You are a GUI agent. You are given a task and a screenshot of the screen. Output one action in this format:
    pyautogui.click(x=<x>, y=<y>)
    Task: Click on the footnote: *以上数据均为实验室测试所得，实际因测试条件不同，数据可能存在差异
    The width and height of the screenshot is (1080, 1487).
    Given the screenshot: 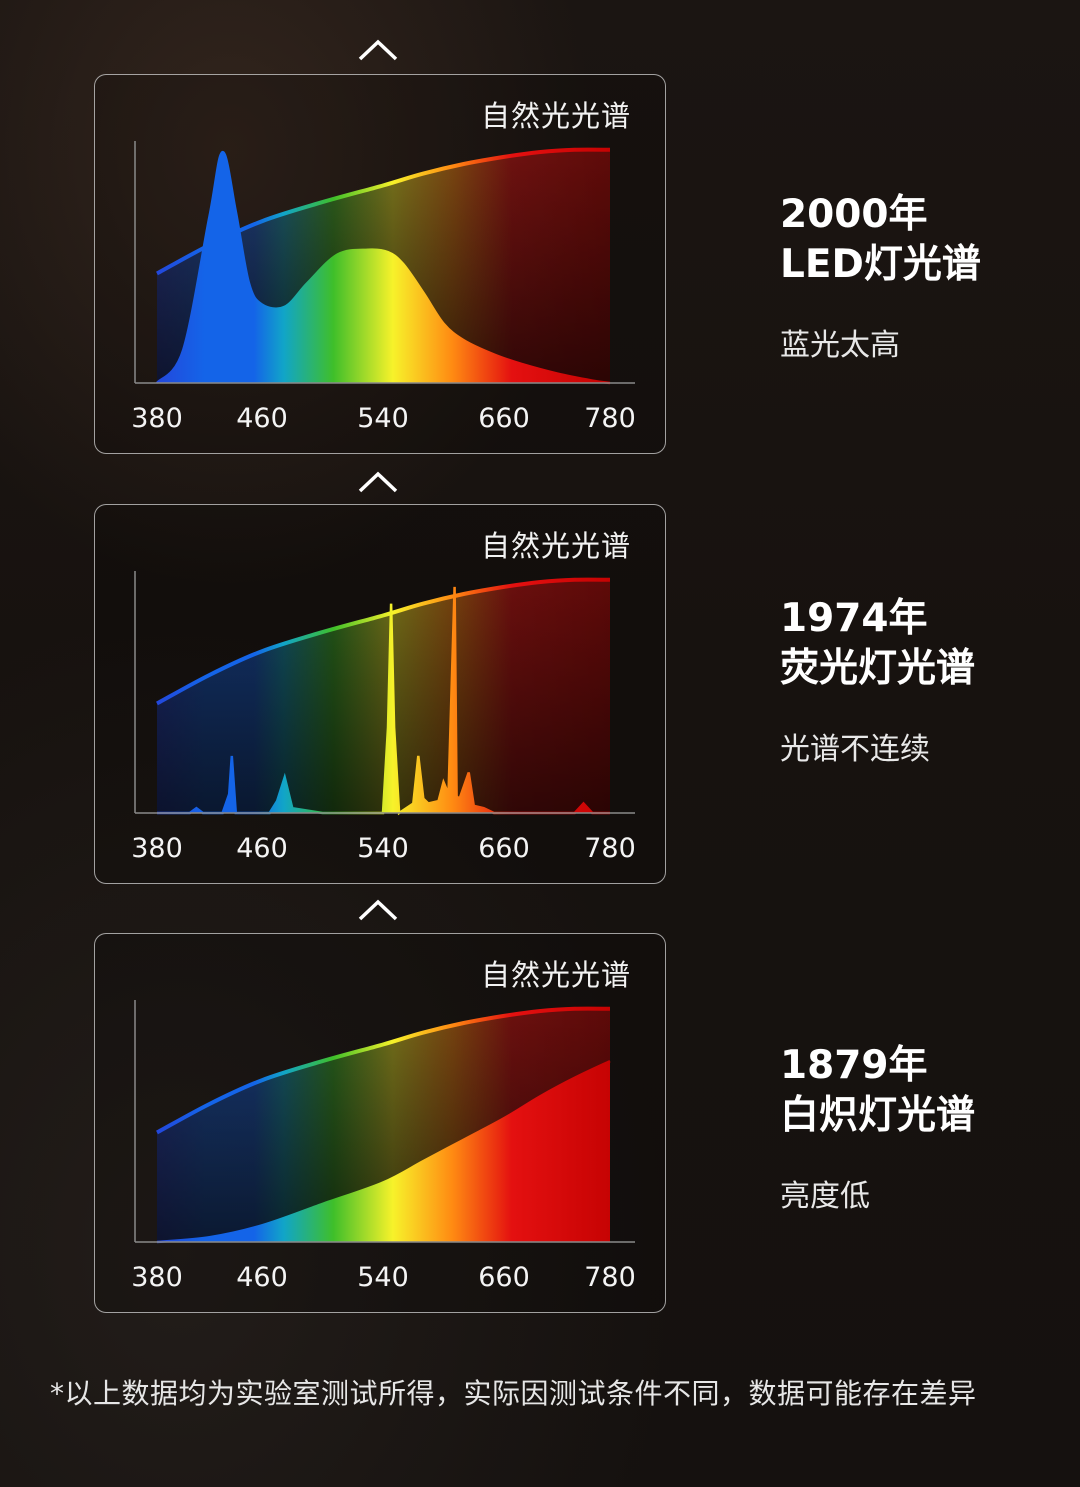 What is the action you would take?
    pyautogui.click(x=513, y=1393)
    